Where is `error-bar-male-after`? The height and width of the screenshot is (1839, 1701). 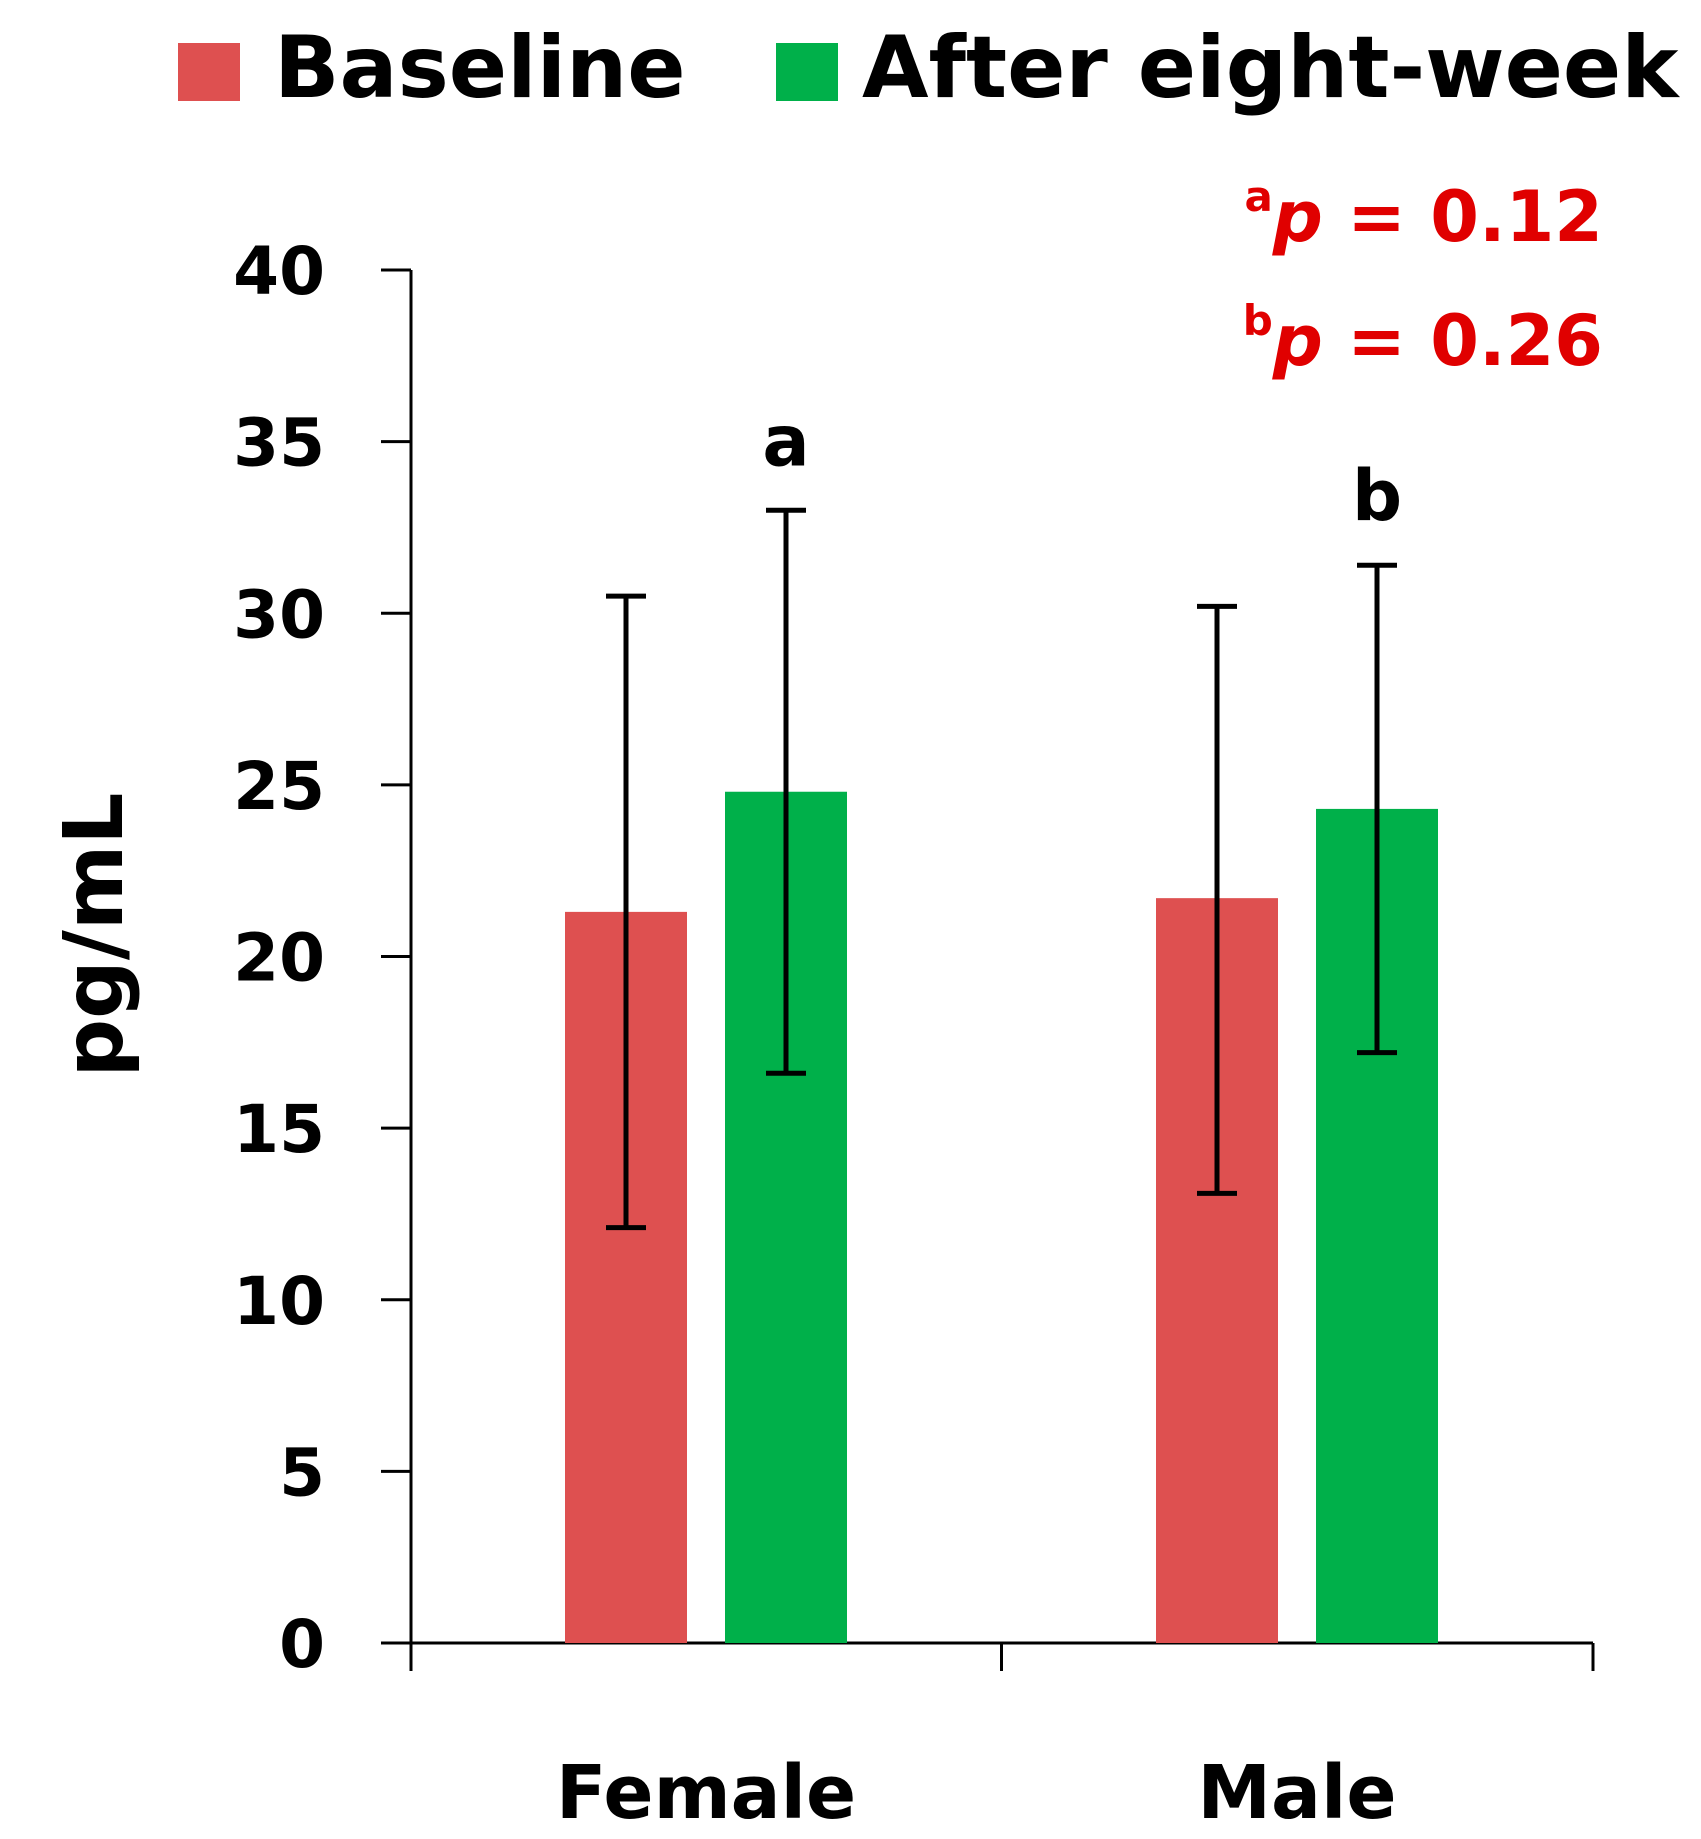
error-bar-male-after is located at coordinates (1377, 809).